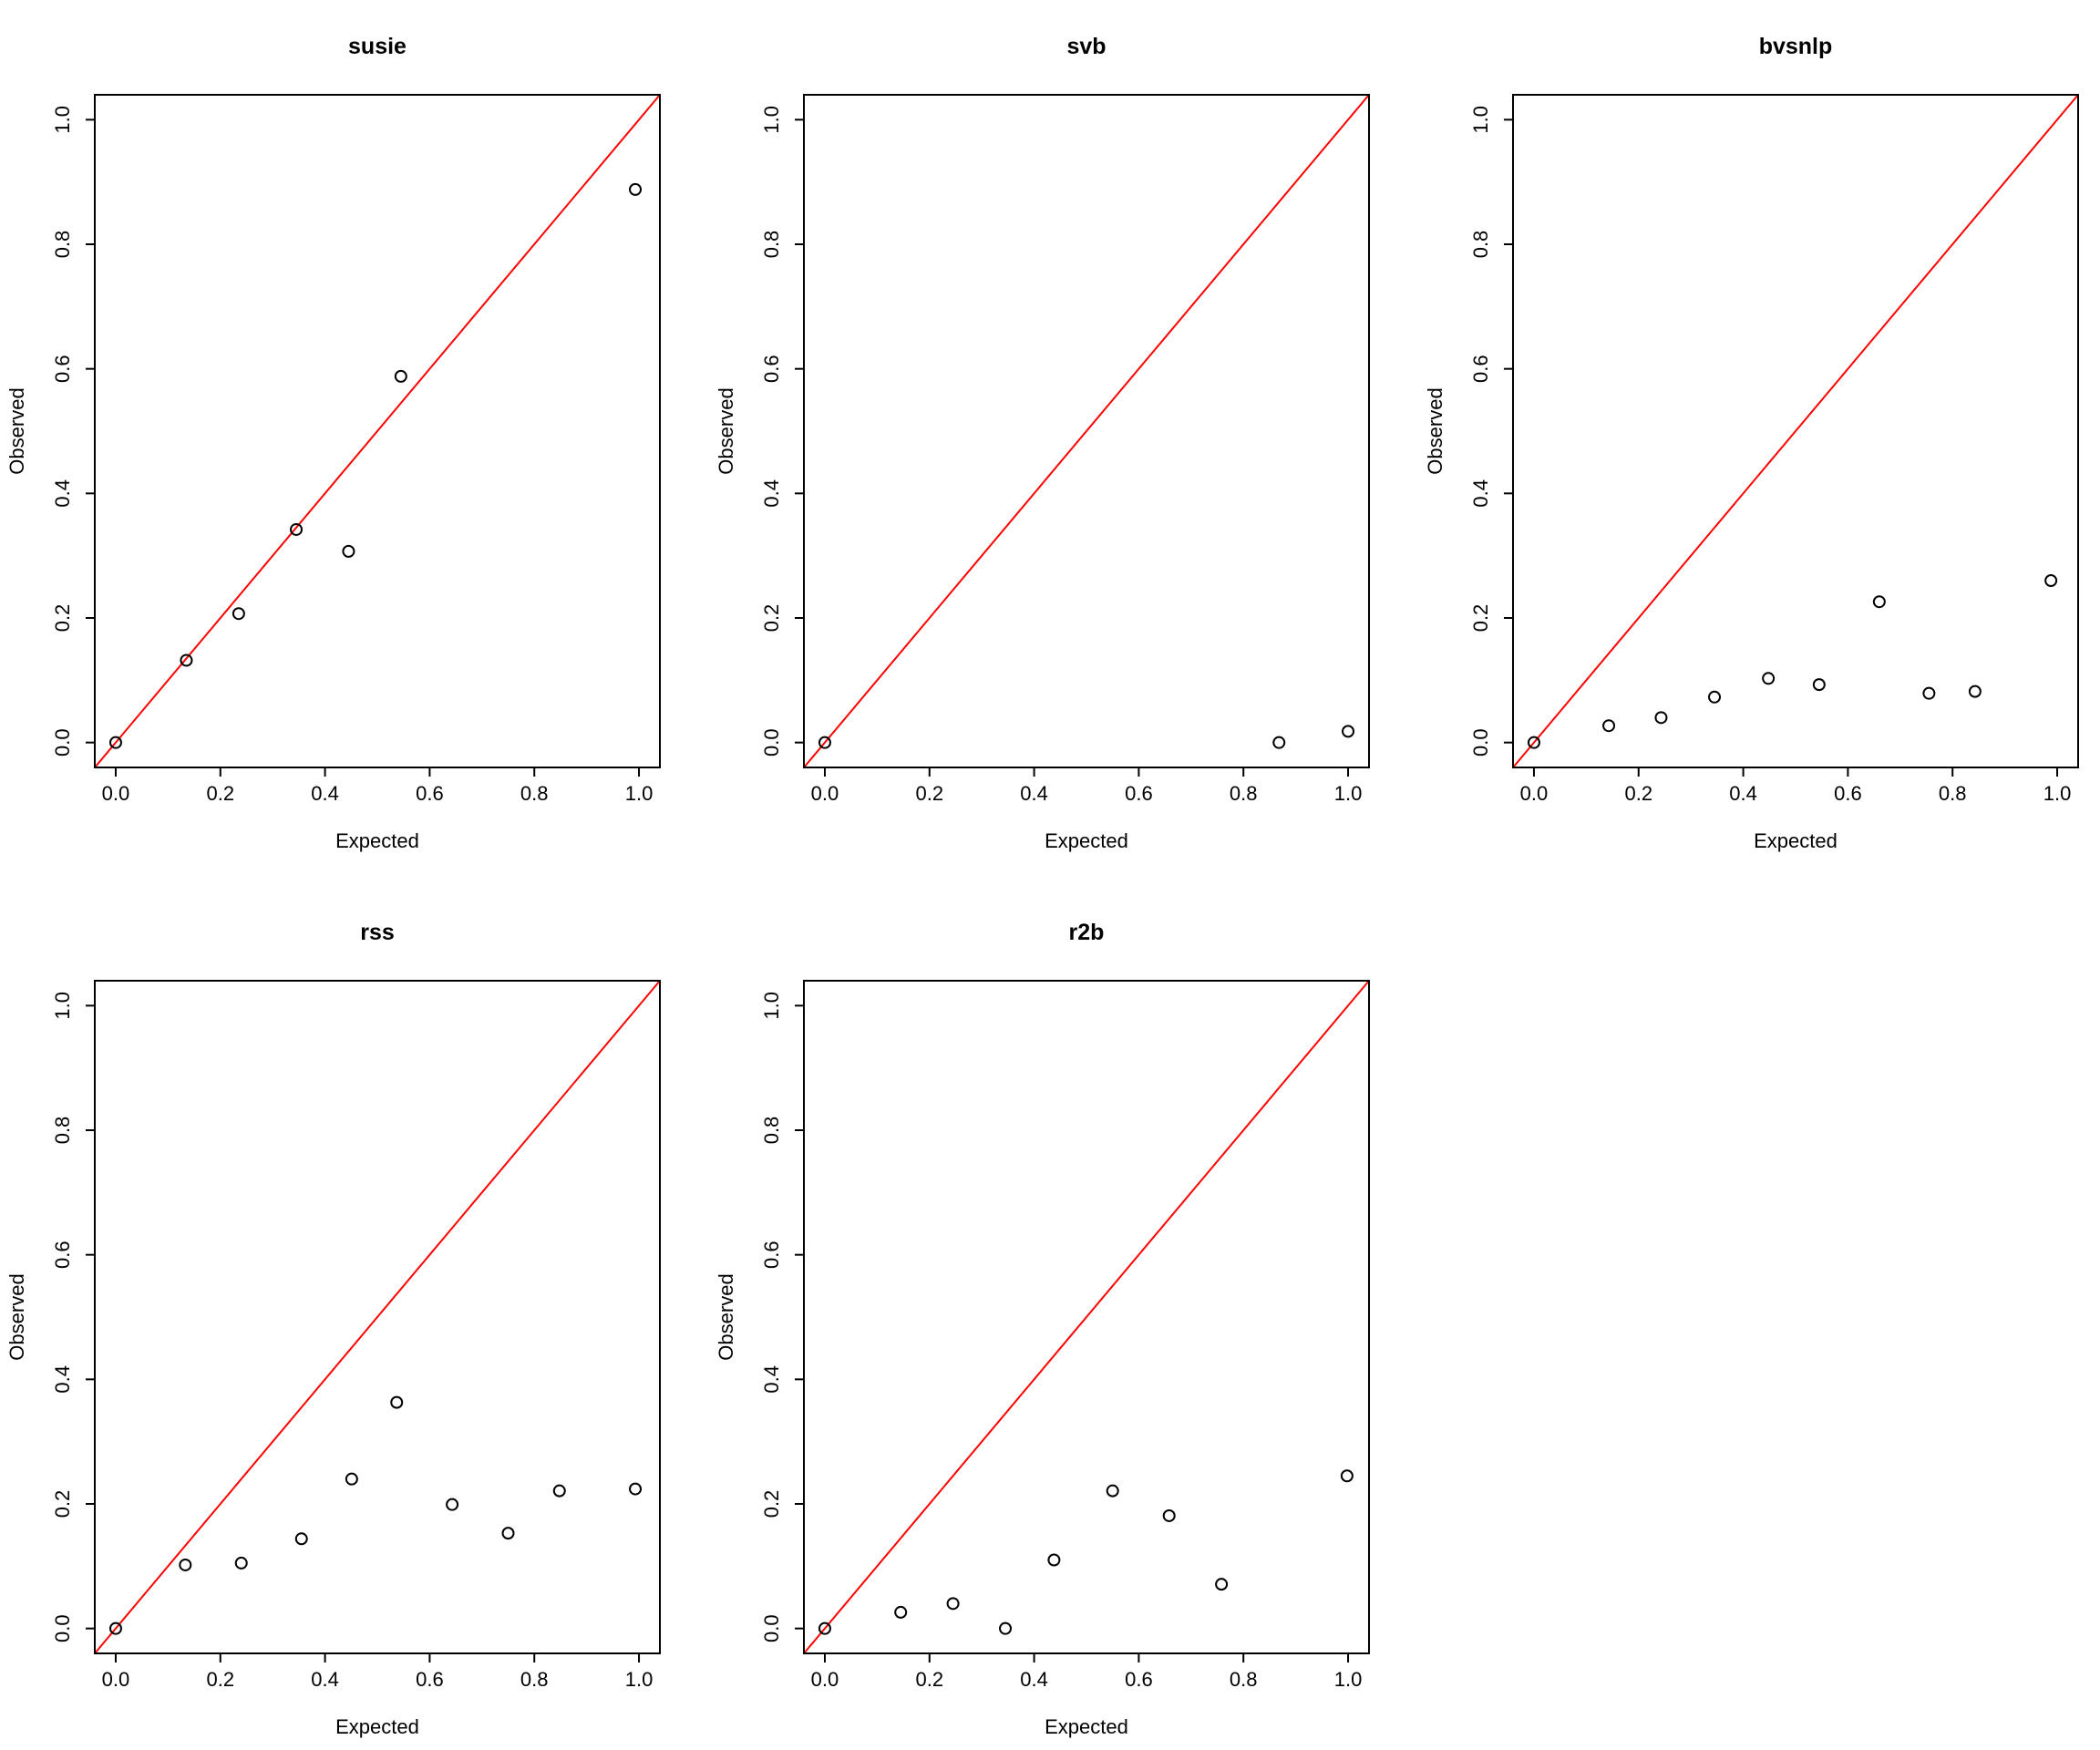 The width and height of the screenshot is (2100, 1750). Describe the element at coordinates (1087, 932) in the screenshot. I see `chart-title: r2b` at that location.